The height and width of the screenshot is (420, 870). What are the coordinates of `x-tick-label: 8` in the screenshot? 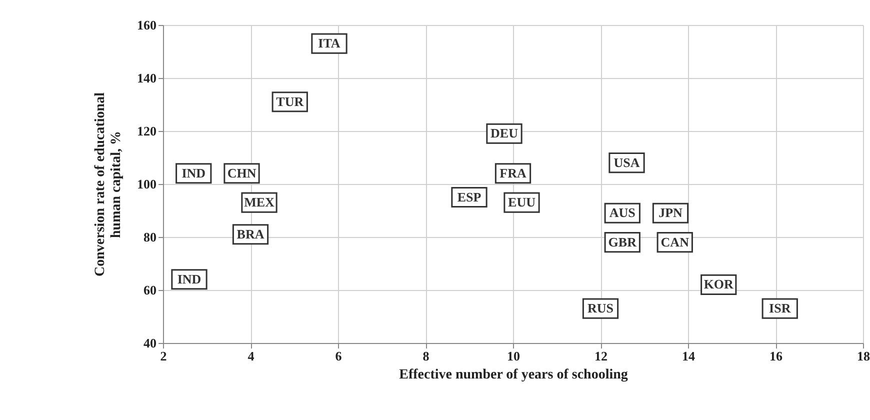 It's located at (426, 356).